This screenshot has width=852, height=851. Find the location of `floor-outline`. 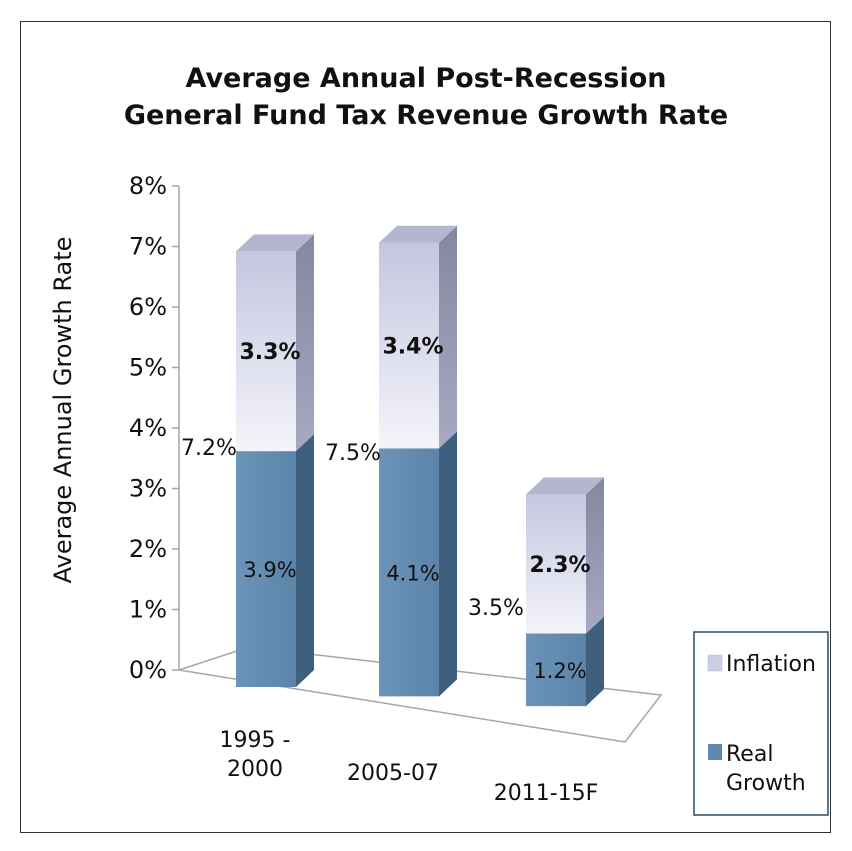

floor-outline is located at coordinates (420, 694).